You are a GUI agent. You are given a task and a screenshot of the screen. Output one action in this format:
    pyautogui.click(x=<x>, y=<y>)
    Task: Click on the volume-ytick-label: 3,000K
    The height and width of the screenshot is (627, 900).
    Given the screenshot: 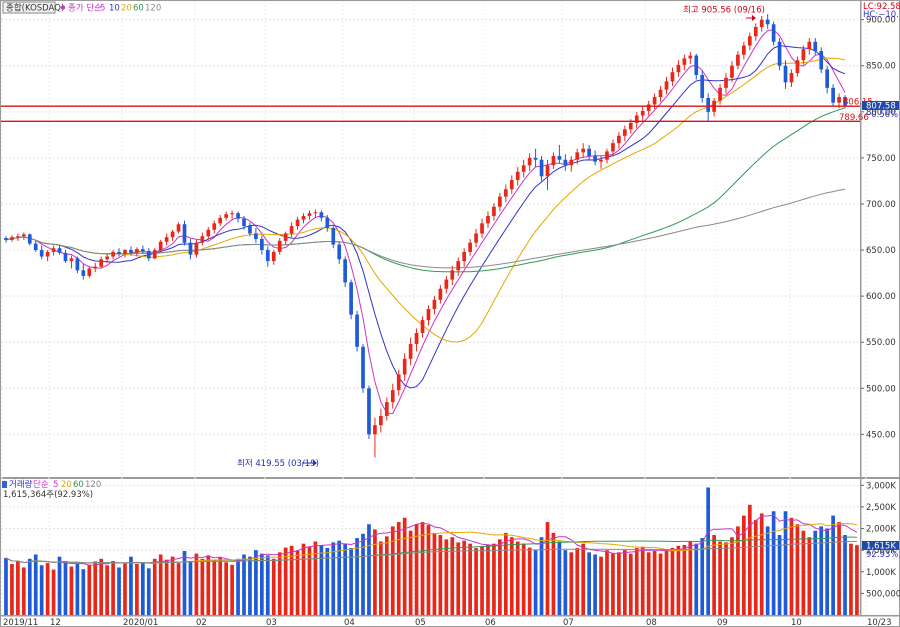 What is the action you would take?
    pyautogui.click(x=881, y=486)
    